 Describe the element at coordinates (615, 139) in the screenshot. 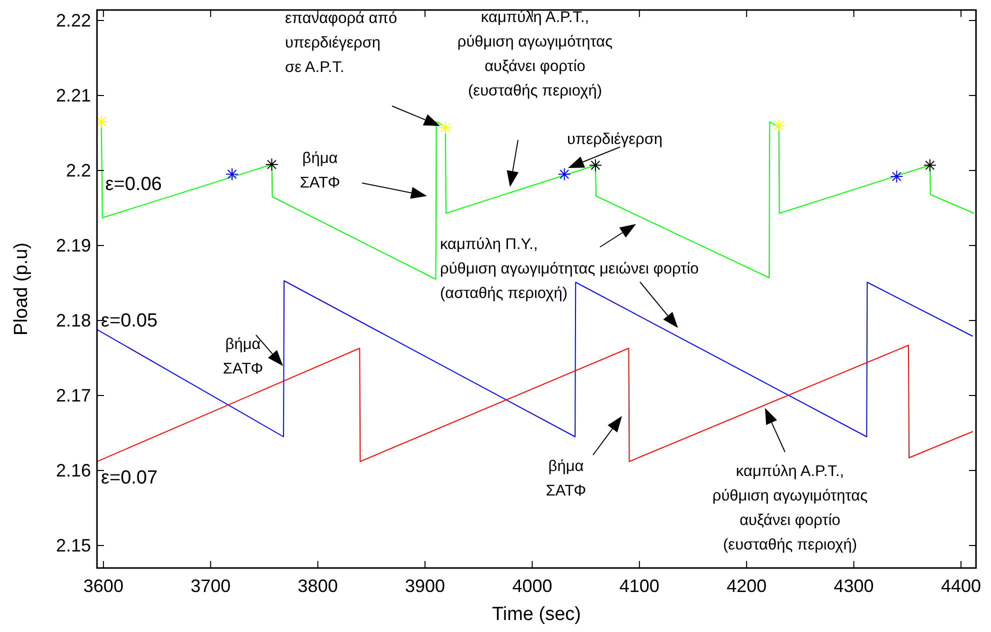

I see `annotation: υπερδιέγερση` at that location.